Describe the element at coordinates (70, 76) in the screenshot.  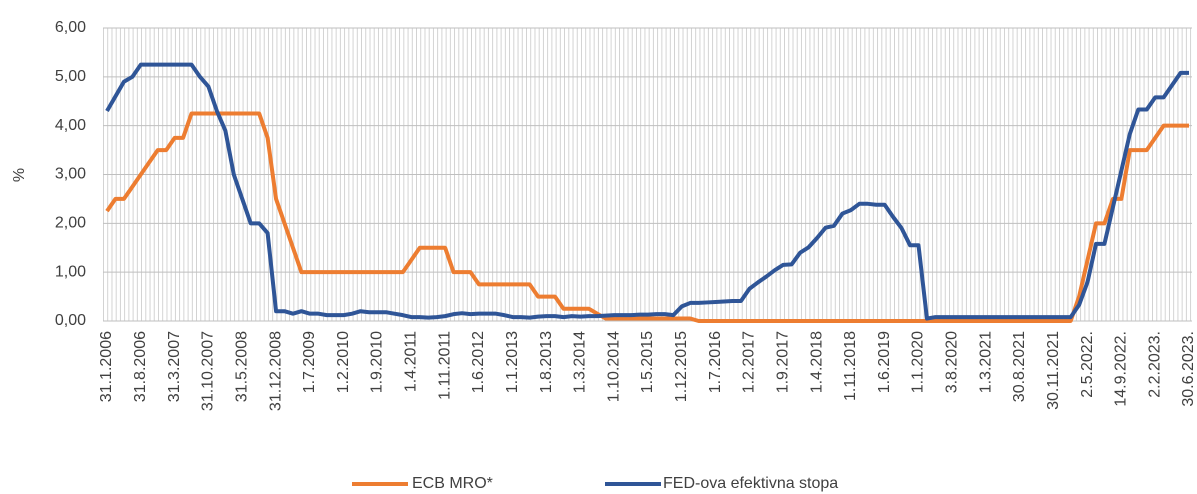
I see `y-tick-label: 5,00` at that location.